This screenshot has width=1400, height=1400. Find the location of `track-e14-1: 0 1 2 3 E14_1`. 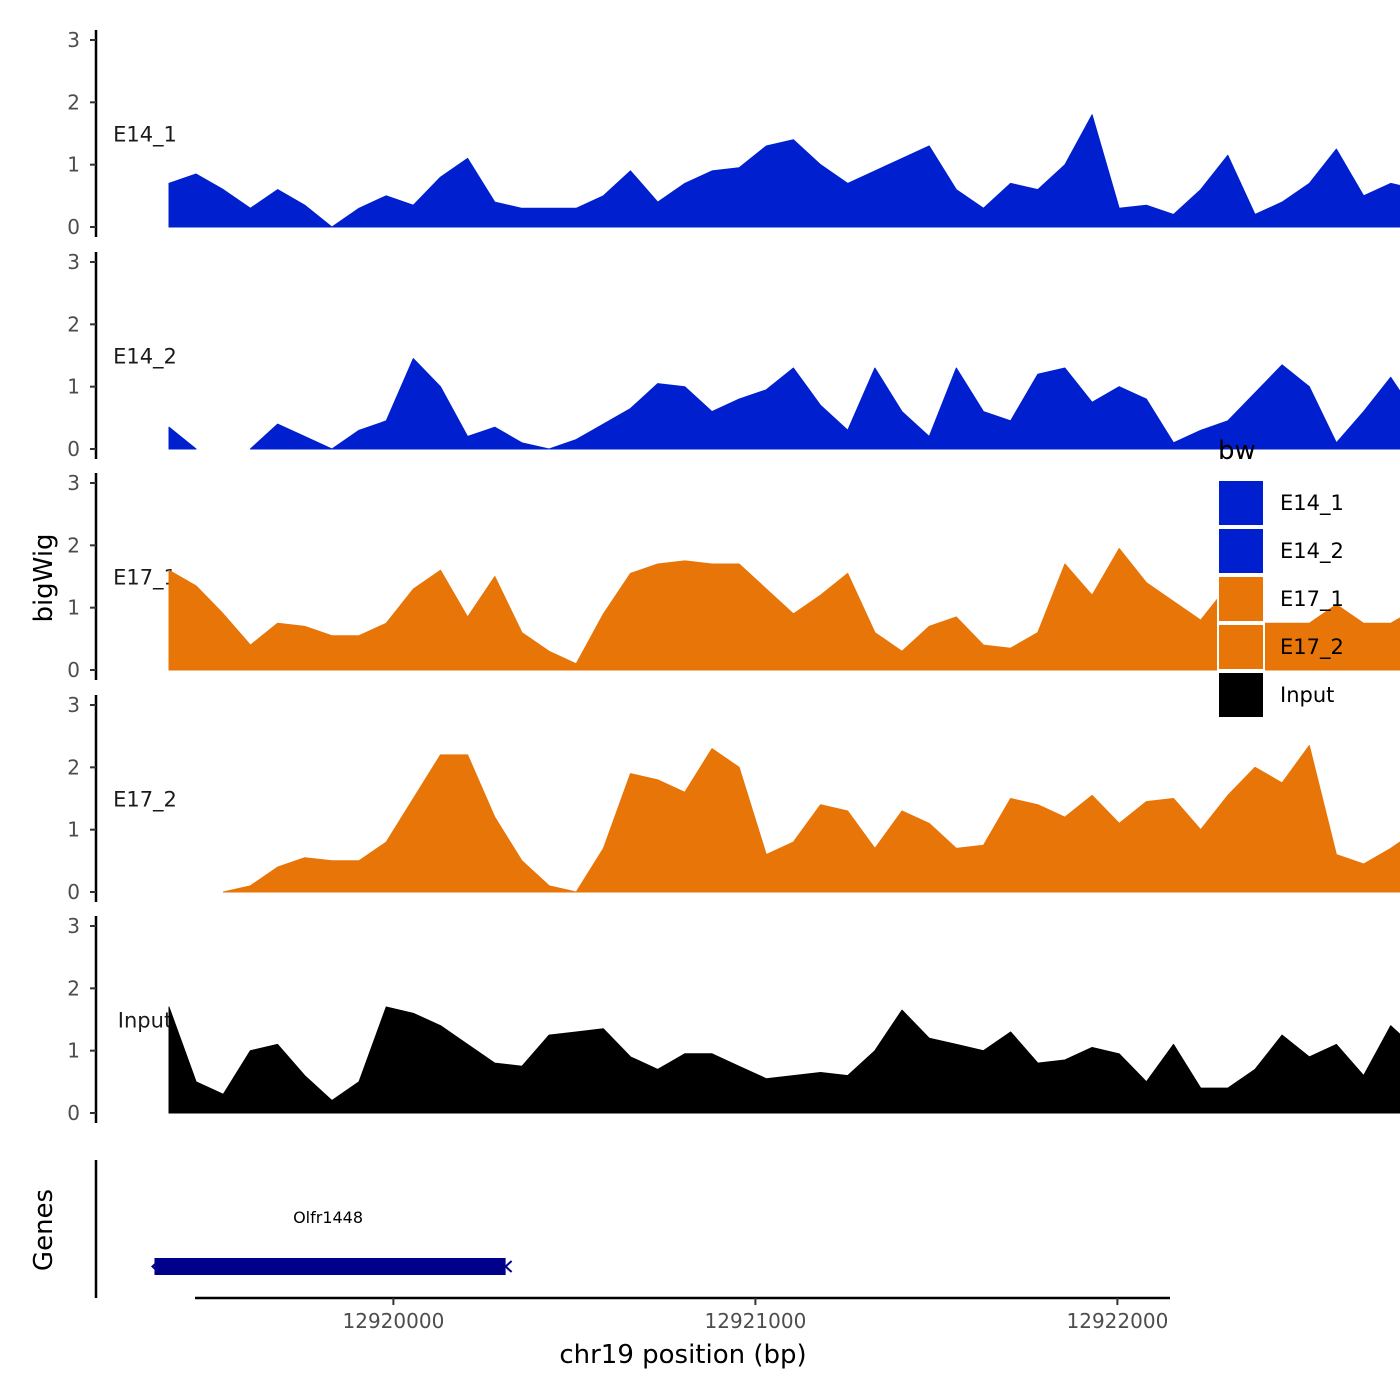

track-e14-1: 0 1 2 3 E14_1 is located at coordinates (733, 133).